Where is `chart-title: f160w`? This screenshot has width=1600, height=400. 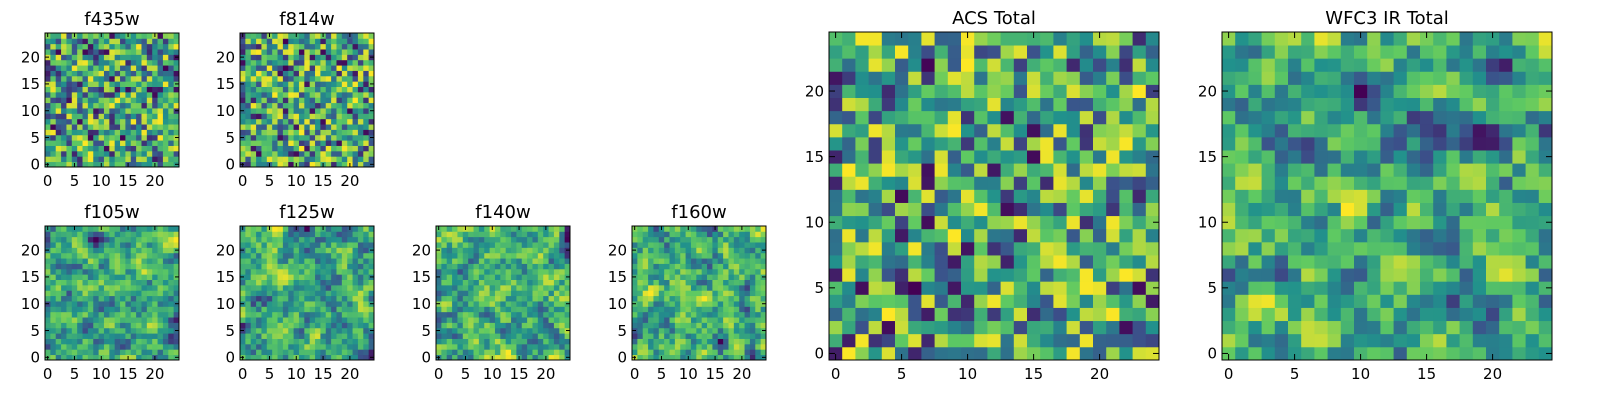
chart-title: f160w is located at coordinates (698, 212).